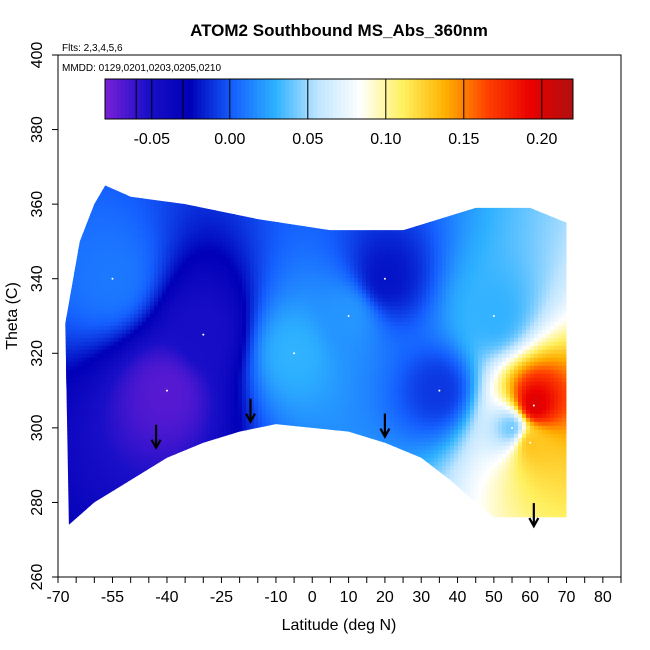 This screenshot has height=650, width=650. Describe the element at coordinates (37, 427) in the screenshot. I see `y-tick-label: 300` at that location.